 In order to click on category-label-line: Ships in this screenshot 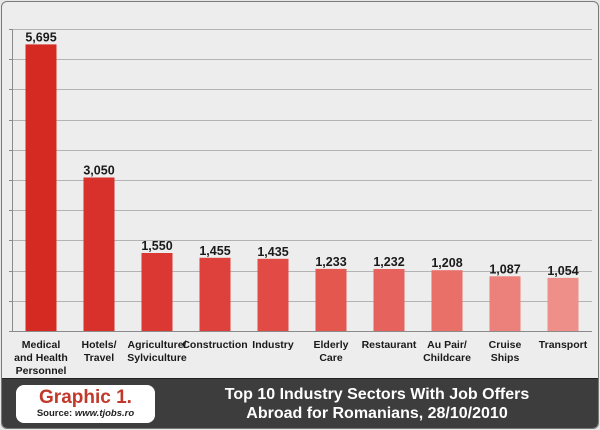, I will do `click(505, 358)`.